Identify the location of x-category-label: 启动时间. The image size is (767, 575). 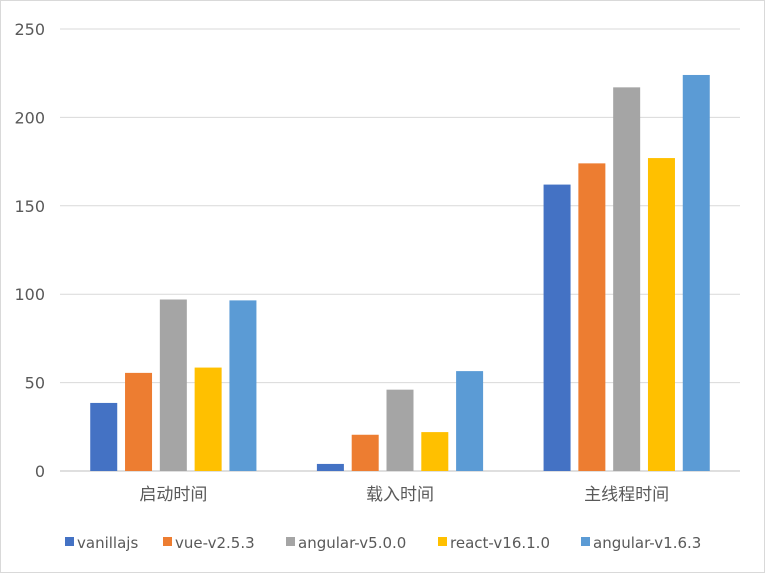
(173, 495).